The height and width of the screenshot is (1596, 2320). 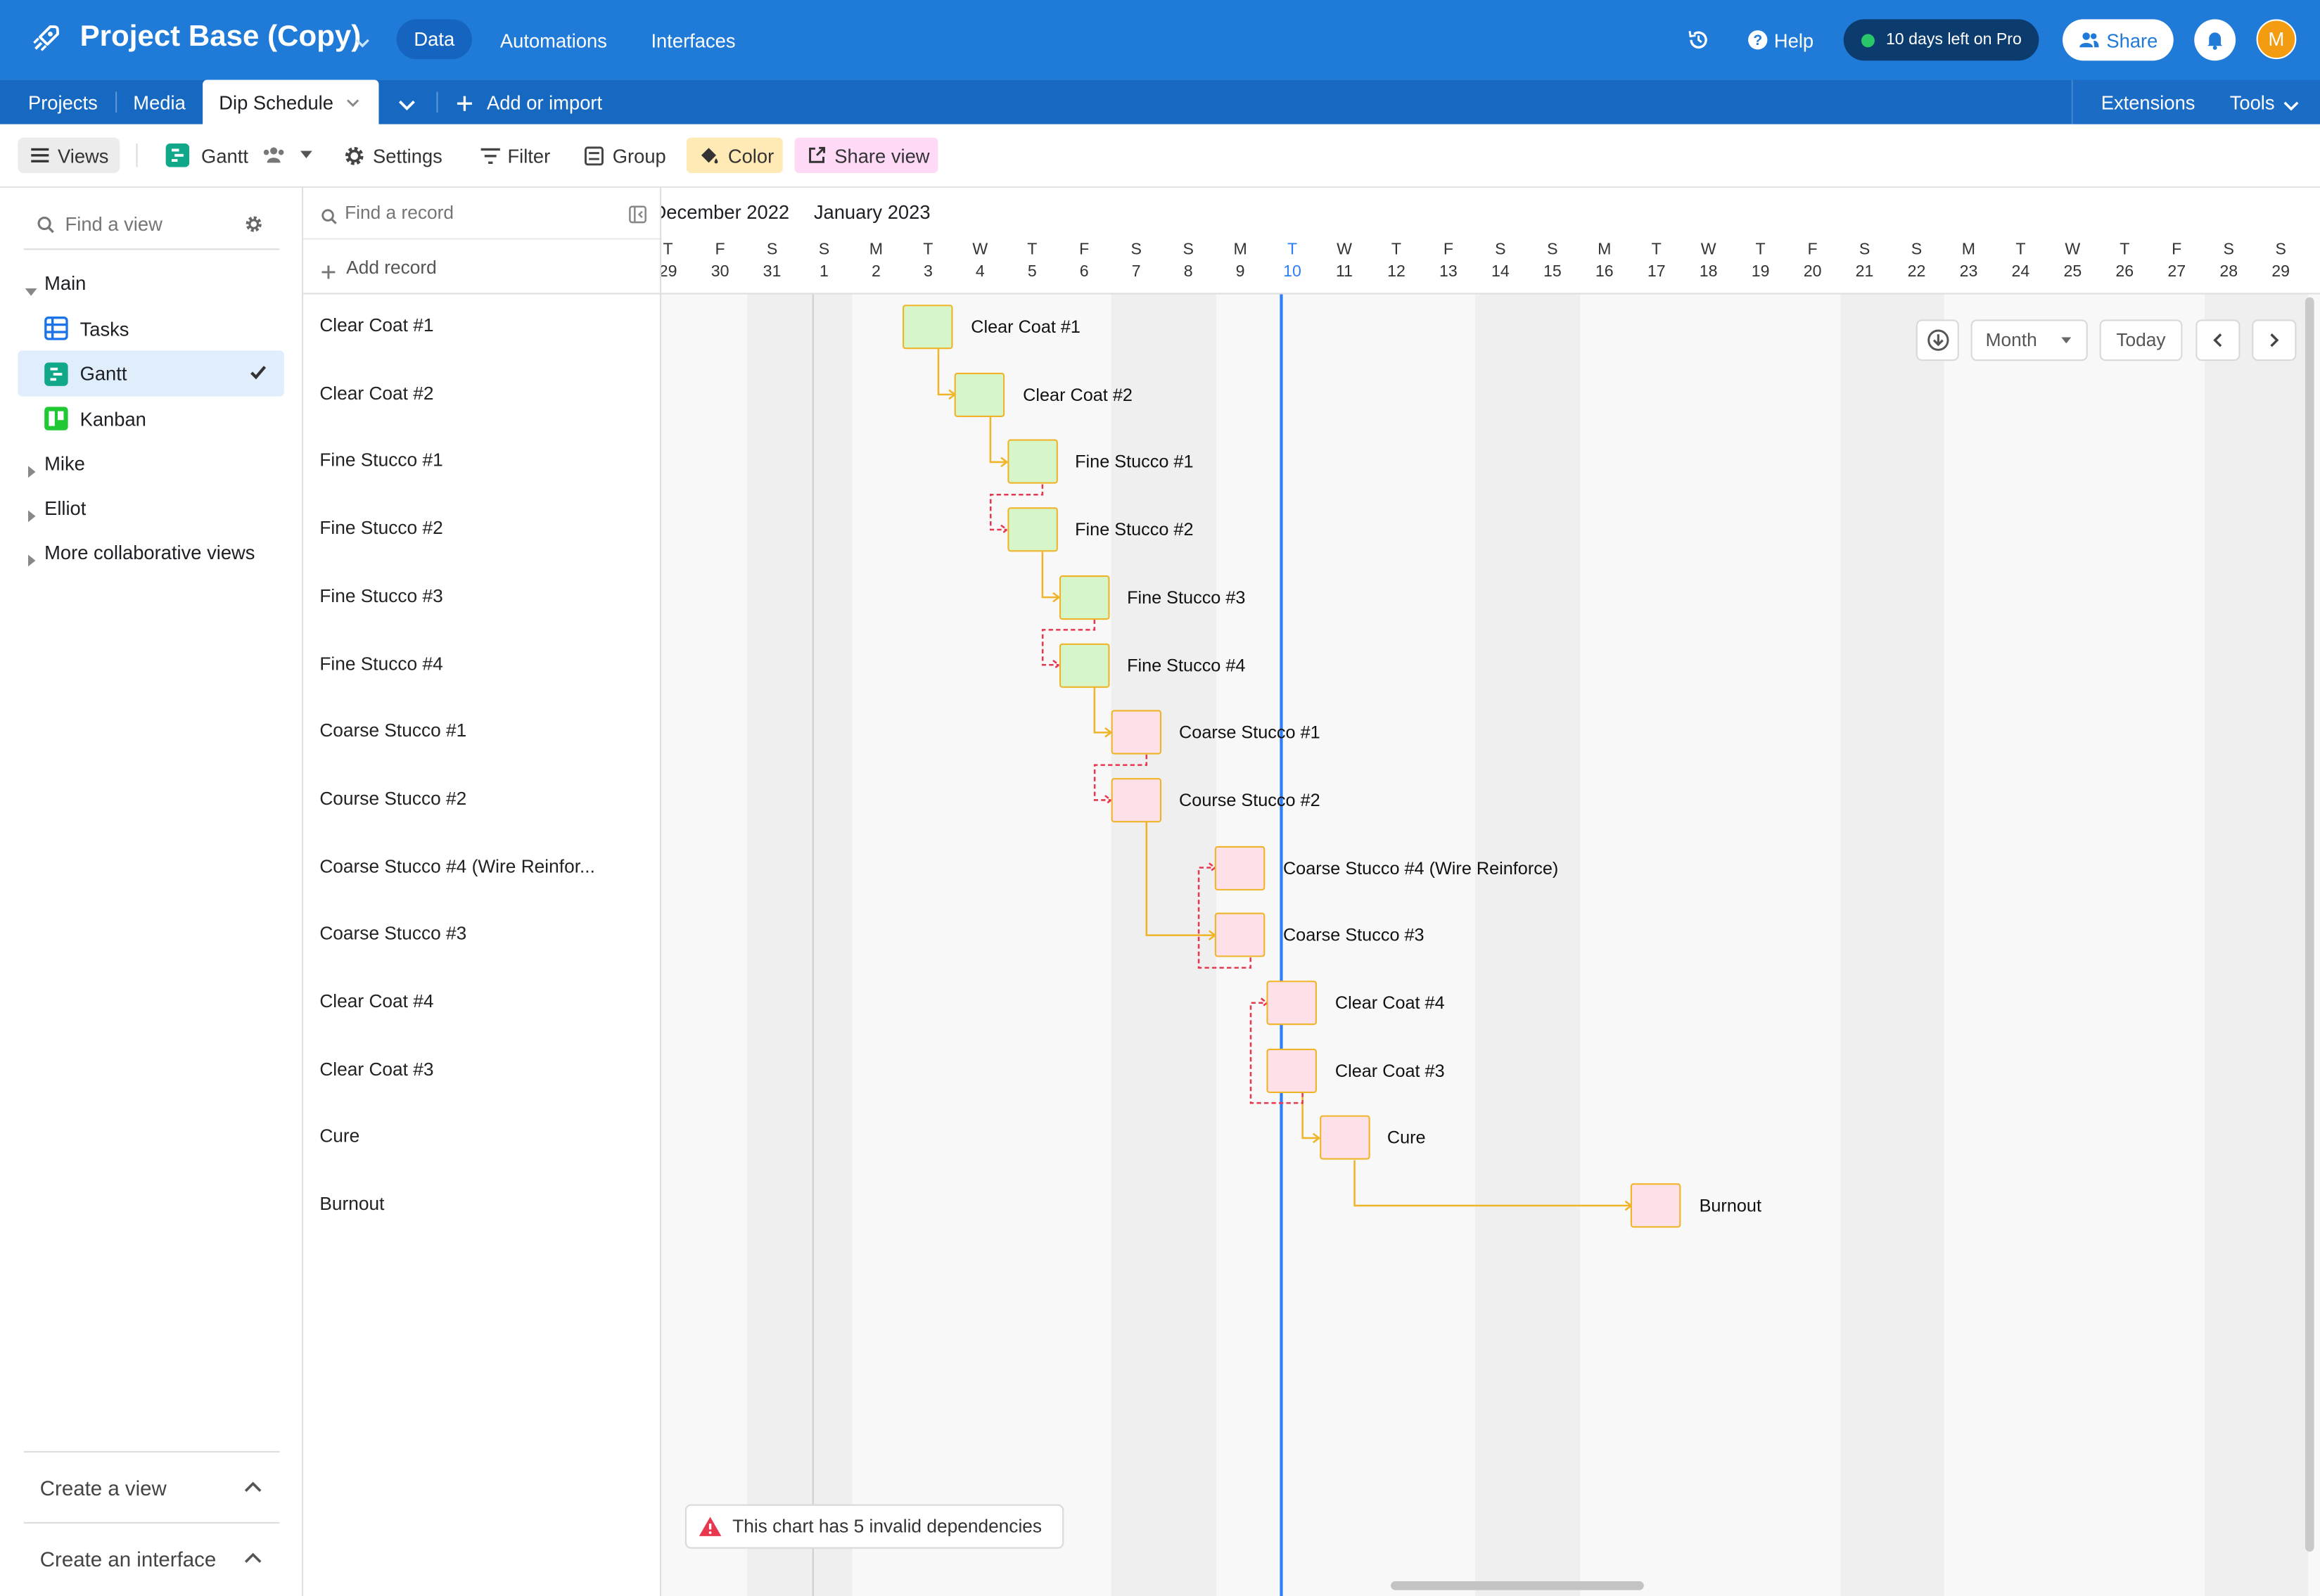 What do you see at coordinates (65, 283) in the screenshot?
I see `sidebar-section-main: Main` at bounding box center [65, 283].